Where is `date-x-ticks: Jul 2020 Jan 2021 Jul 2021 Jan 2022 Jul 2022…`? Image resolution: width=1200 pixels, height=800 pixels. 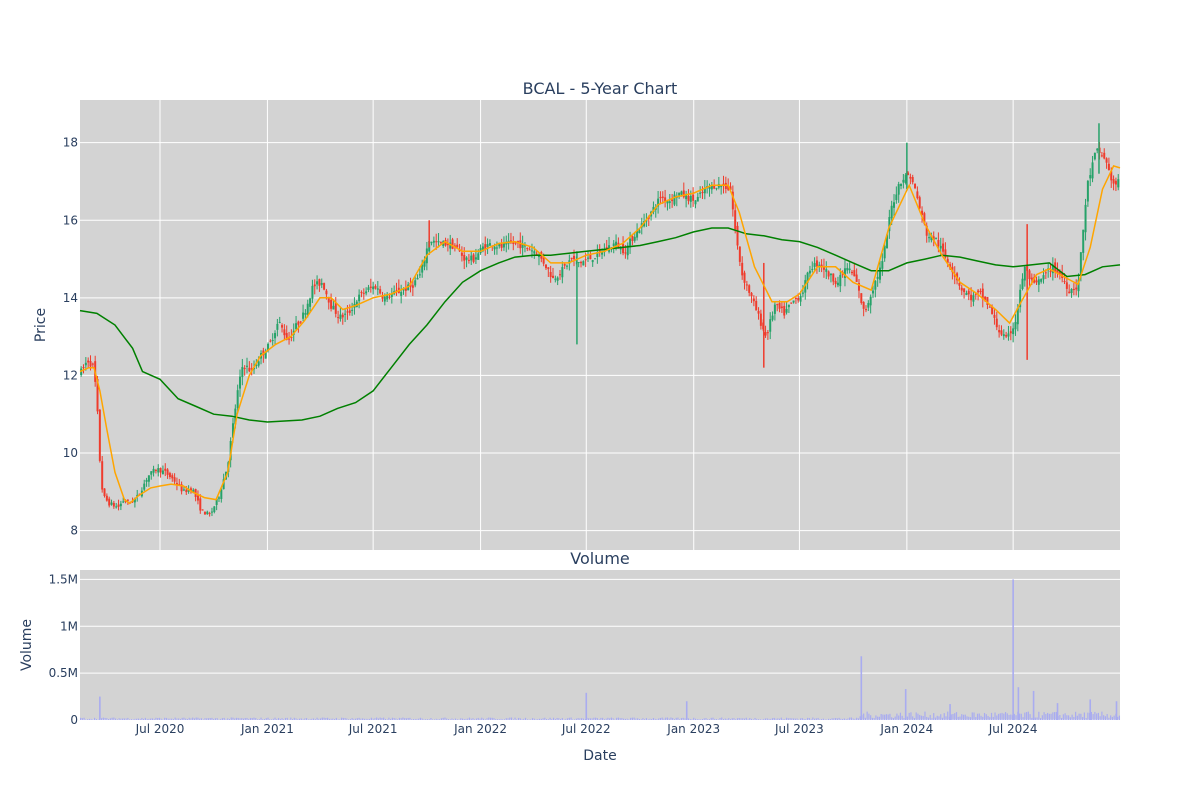
date-x-ticks: Jul 2020 Jan 2021 Jul 2021 Jan 2022 Jul 2022… is located at coordinates (586, 729).